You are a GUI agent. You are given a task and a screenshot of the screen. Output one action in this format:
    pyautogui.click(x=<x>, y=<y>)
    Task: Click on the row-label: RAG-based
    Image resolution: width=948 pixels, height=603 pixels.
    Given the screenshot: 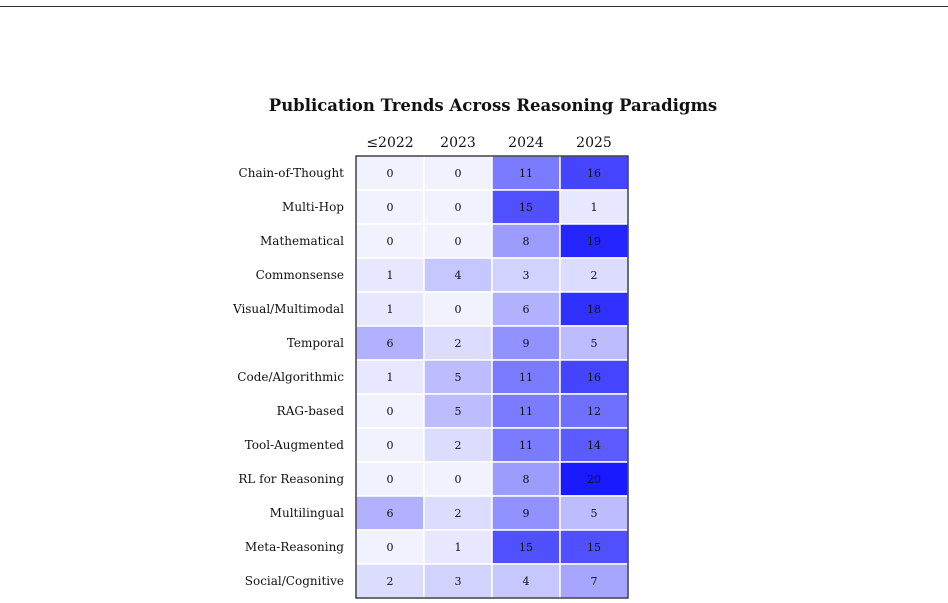 What is the action you would take?
    pyautogui.click(x=311, y=411)
    